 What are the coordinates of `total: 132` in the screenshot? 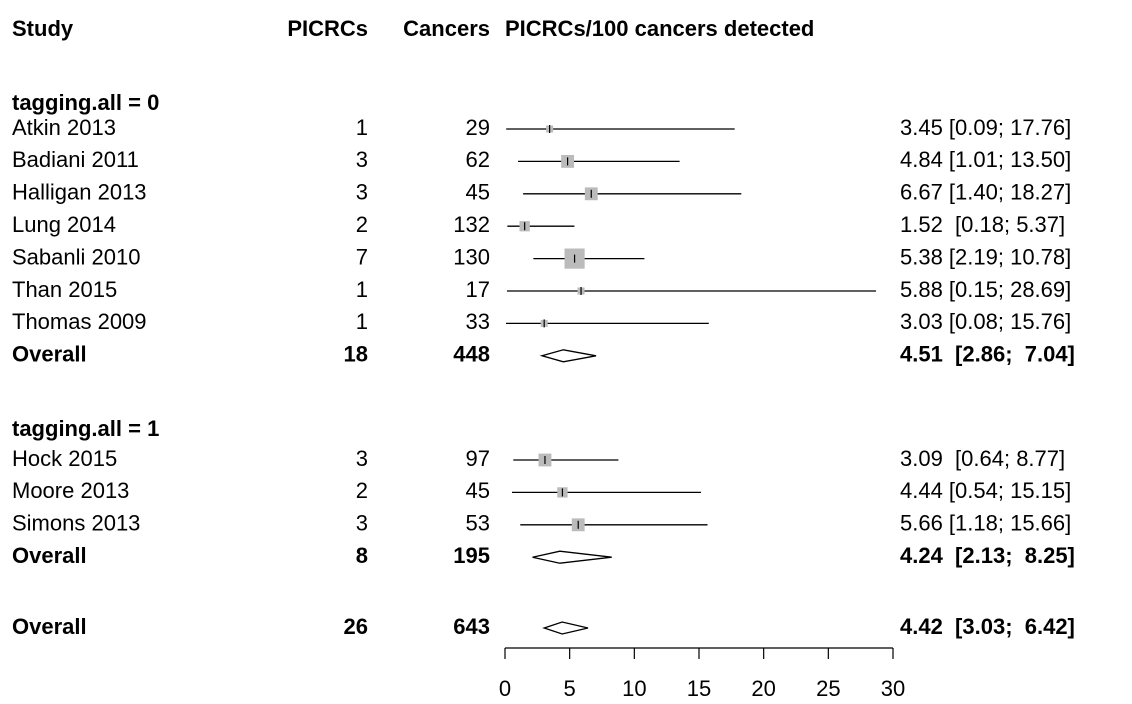 It's located at (471, 224).